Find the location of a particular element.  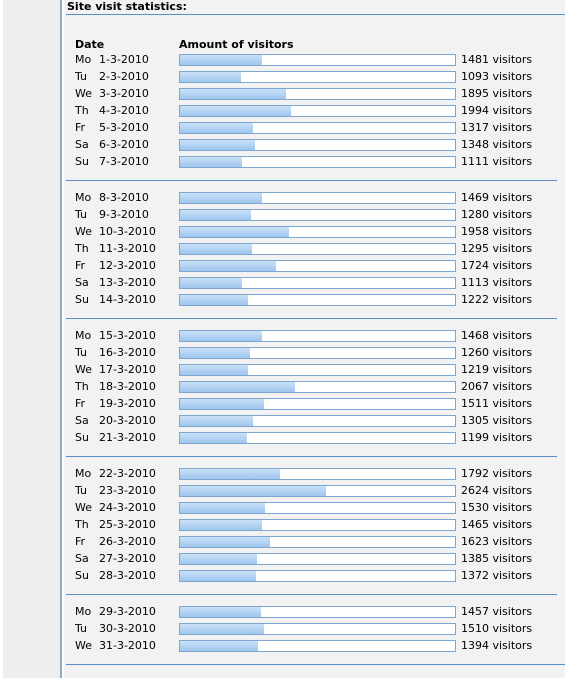

date: 30-3-2010 is located at coordinates (127, 628).